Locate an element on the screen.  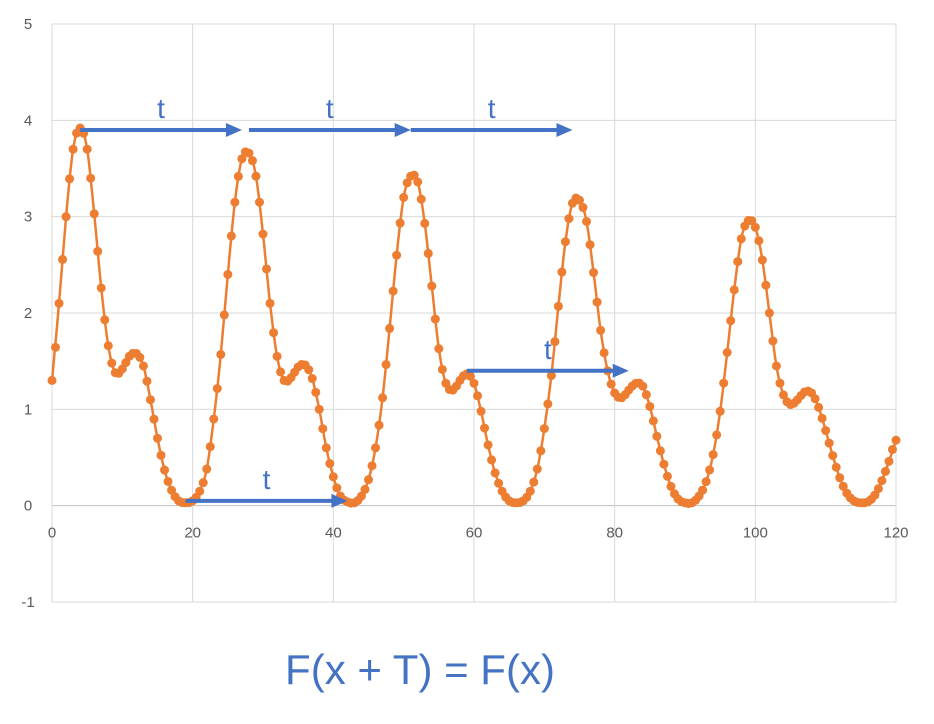
x-tick-label: 60 is located at coordinates (474, 533).